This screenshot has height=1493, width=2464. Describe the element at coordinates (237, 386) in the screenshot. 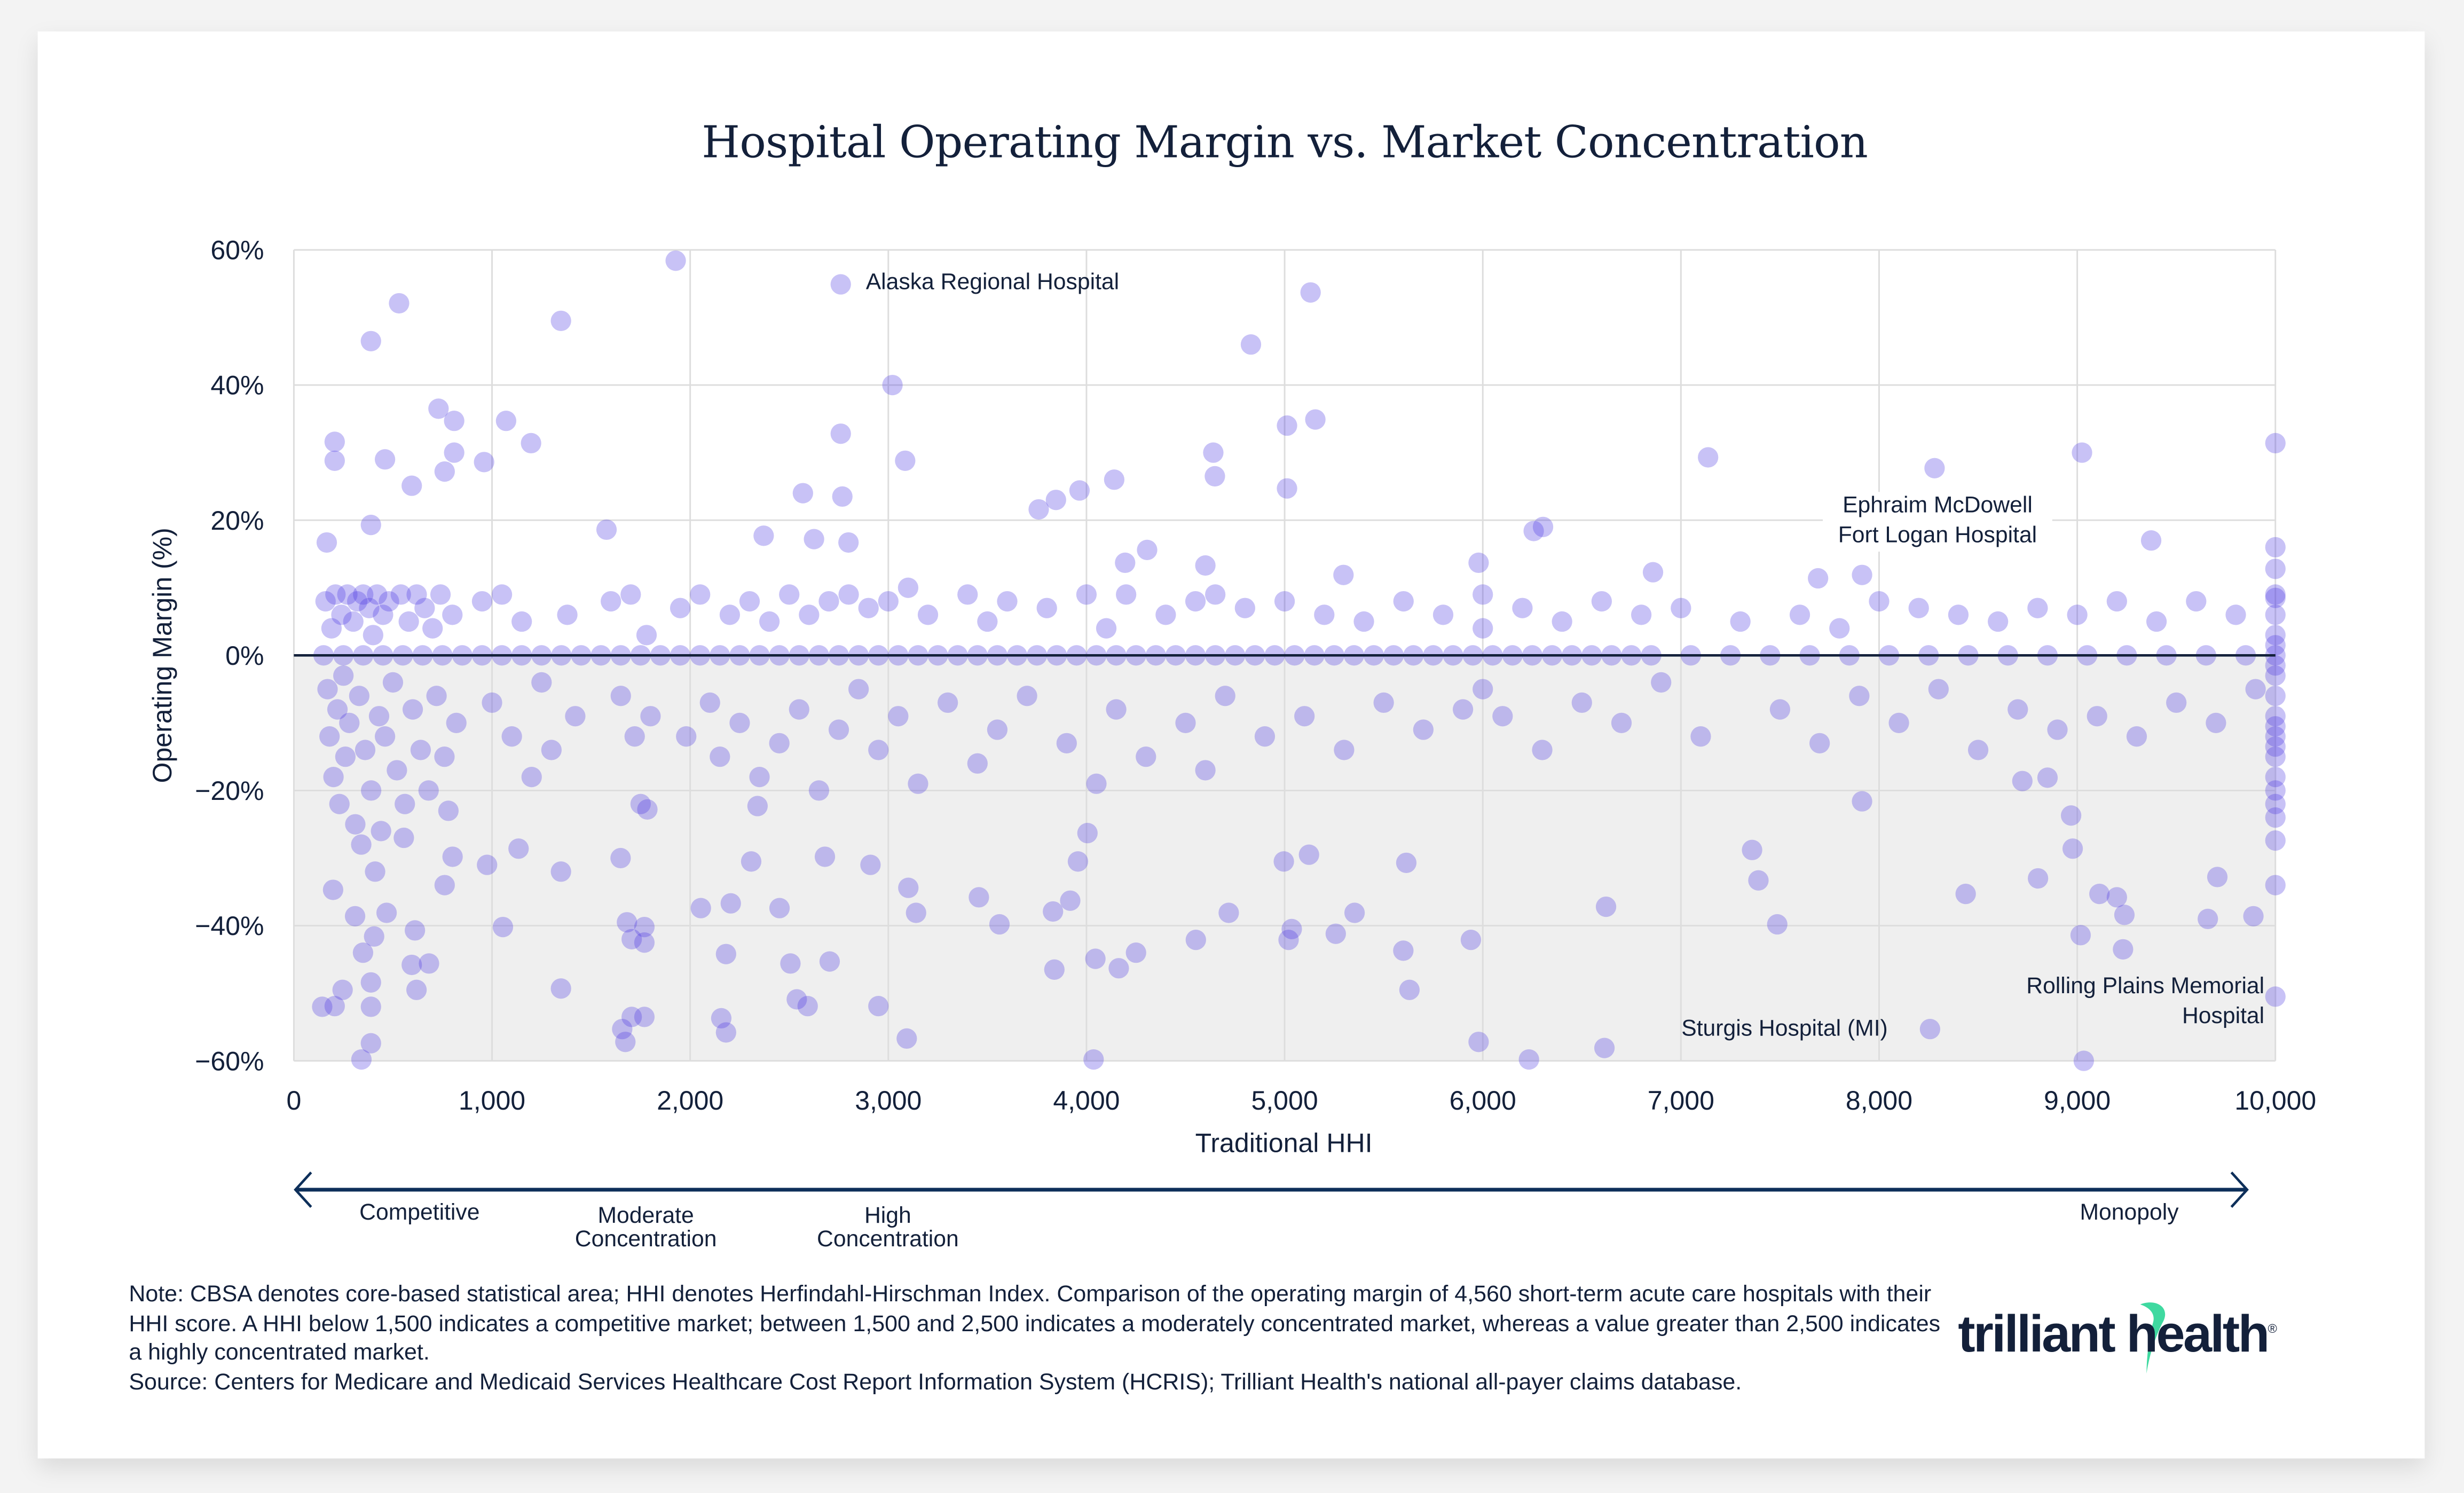

I see `y-tick-label: 40%` at that location.